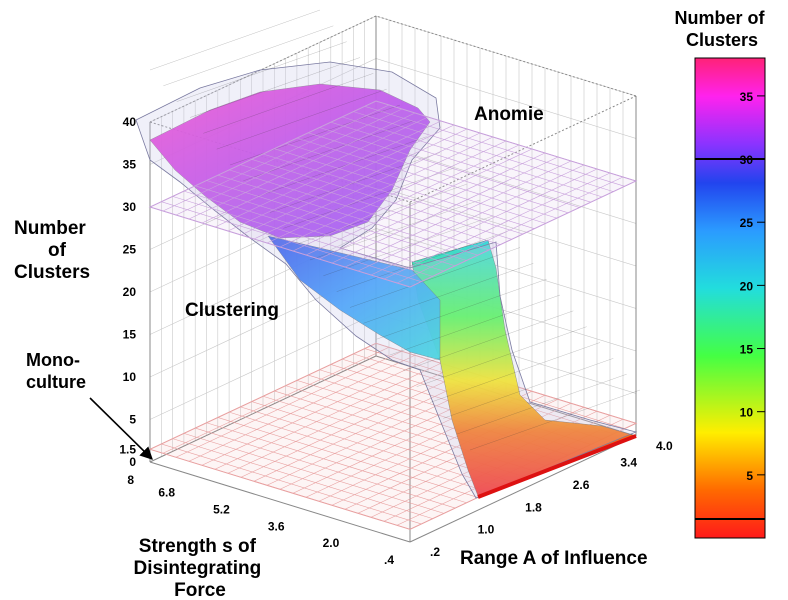  I want to click on colorbar-tick-label: 35, so click(747, 97).